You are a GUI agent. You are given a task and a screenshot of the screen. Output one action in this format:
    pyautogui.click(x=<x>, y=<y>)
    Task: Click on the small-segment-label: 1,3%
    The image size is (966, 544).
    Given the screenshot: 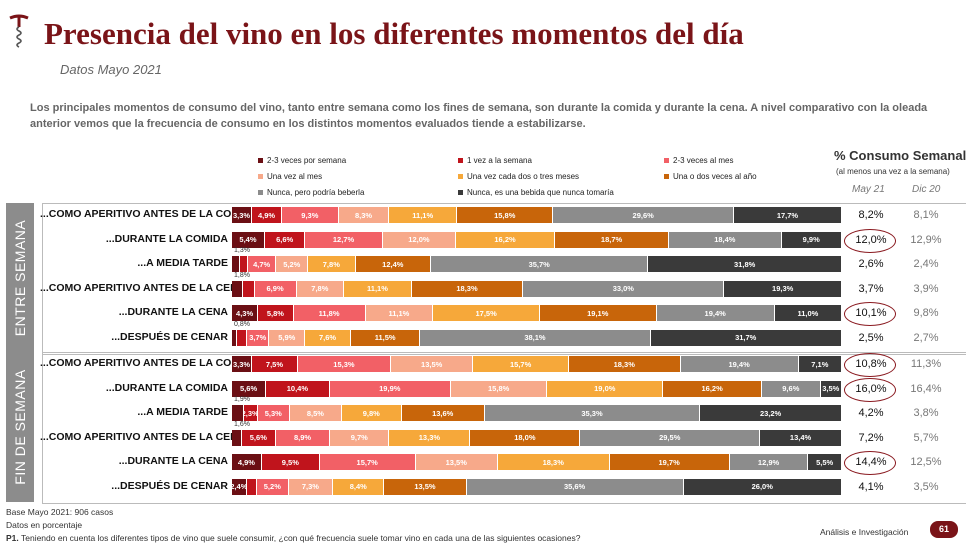 What is the action you would take?
    pyautogui.click(x=242, y=250)
    